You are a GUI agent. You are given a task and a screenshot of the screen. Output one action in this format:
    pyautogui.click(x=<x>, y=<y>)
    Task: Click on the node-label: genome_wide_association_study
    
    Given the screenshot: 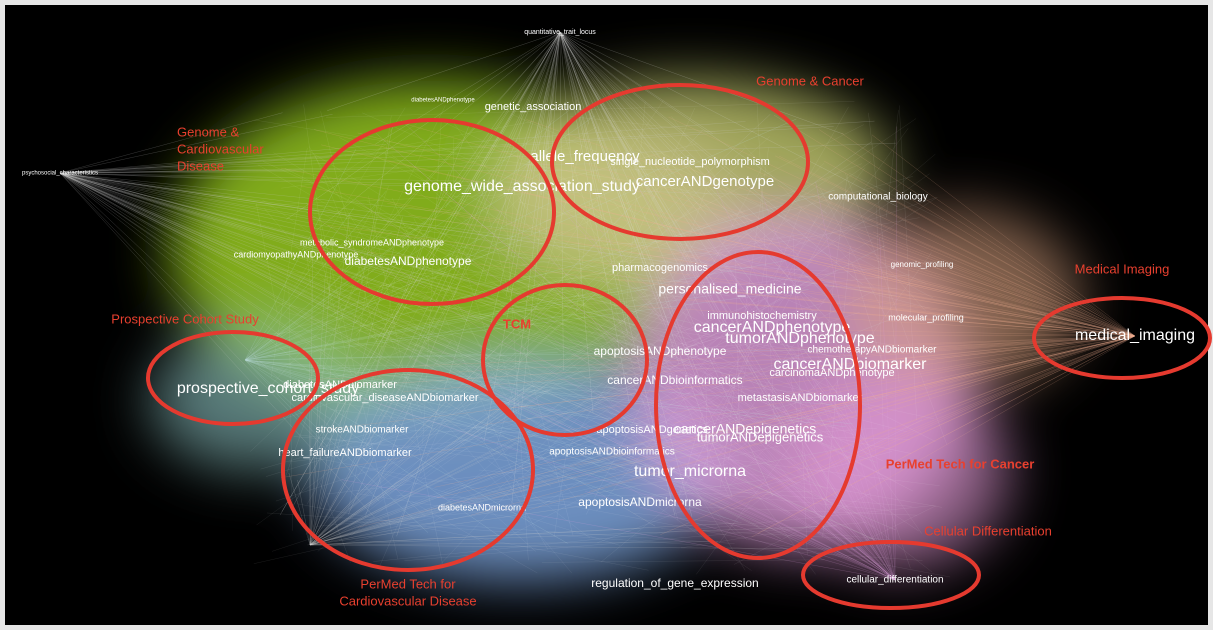 What is the action you would take?
    pyautogui.click(x=522, y=186)
    